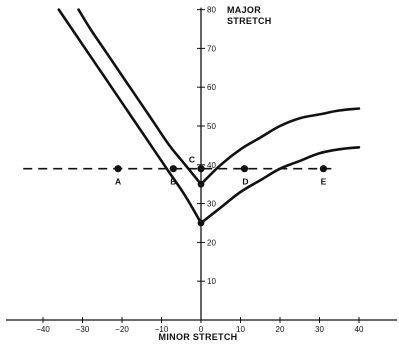  What do you see at coordinates (211, 165) in the screenshot?
I see `y-tick-label: 40` at bounding box center [211, 165].